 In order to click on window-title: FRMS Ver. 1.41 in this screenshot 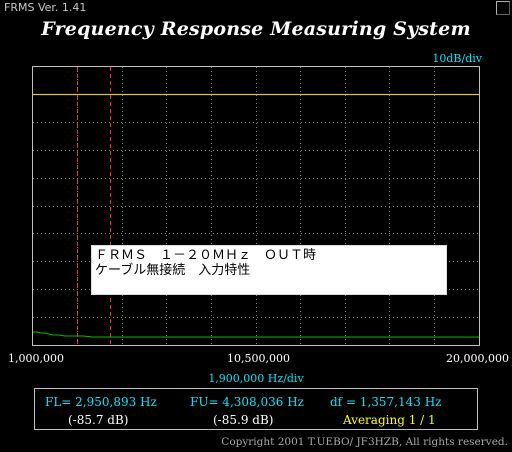, I will do `click(45, 7)`.